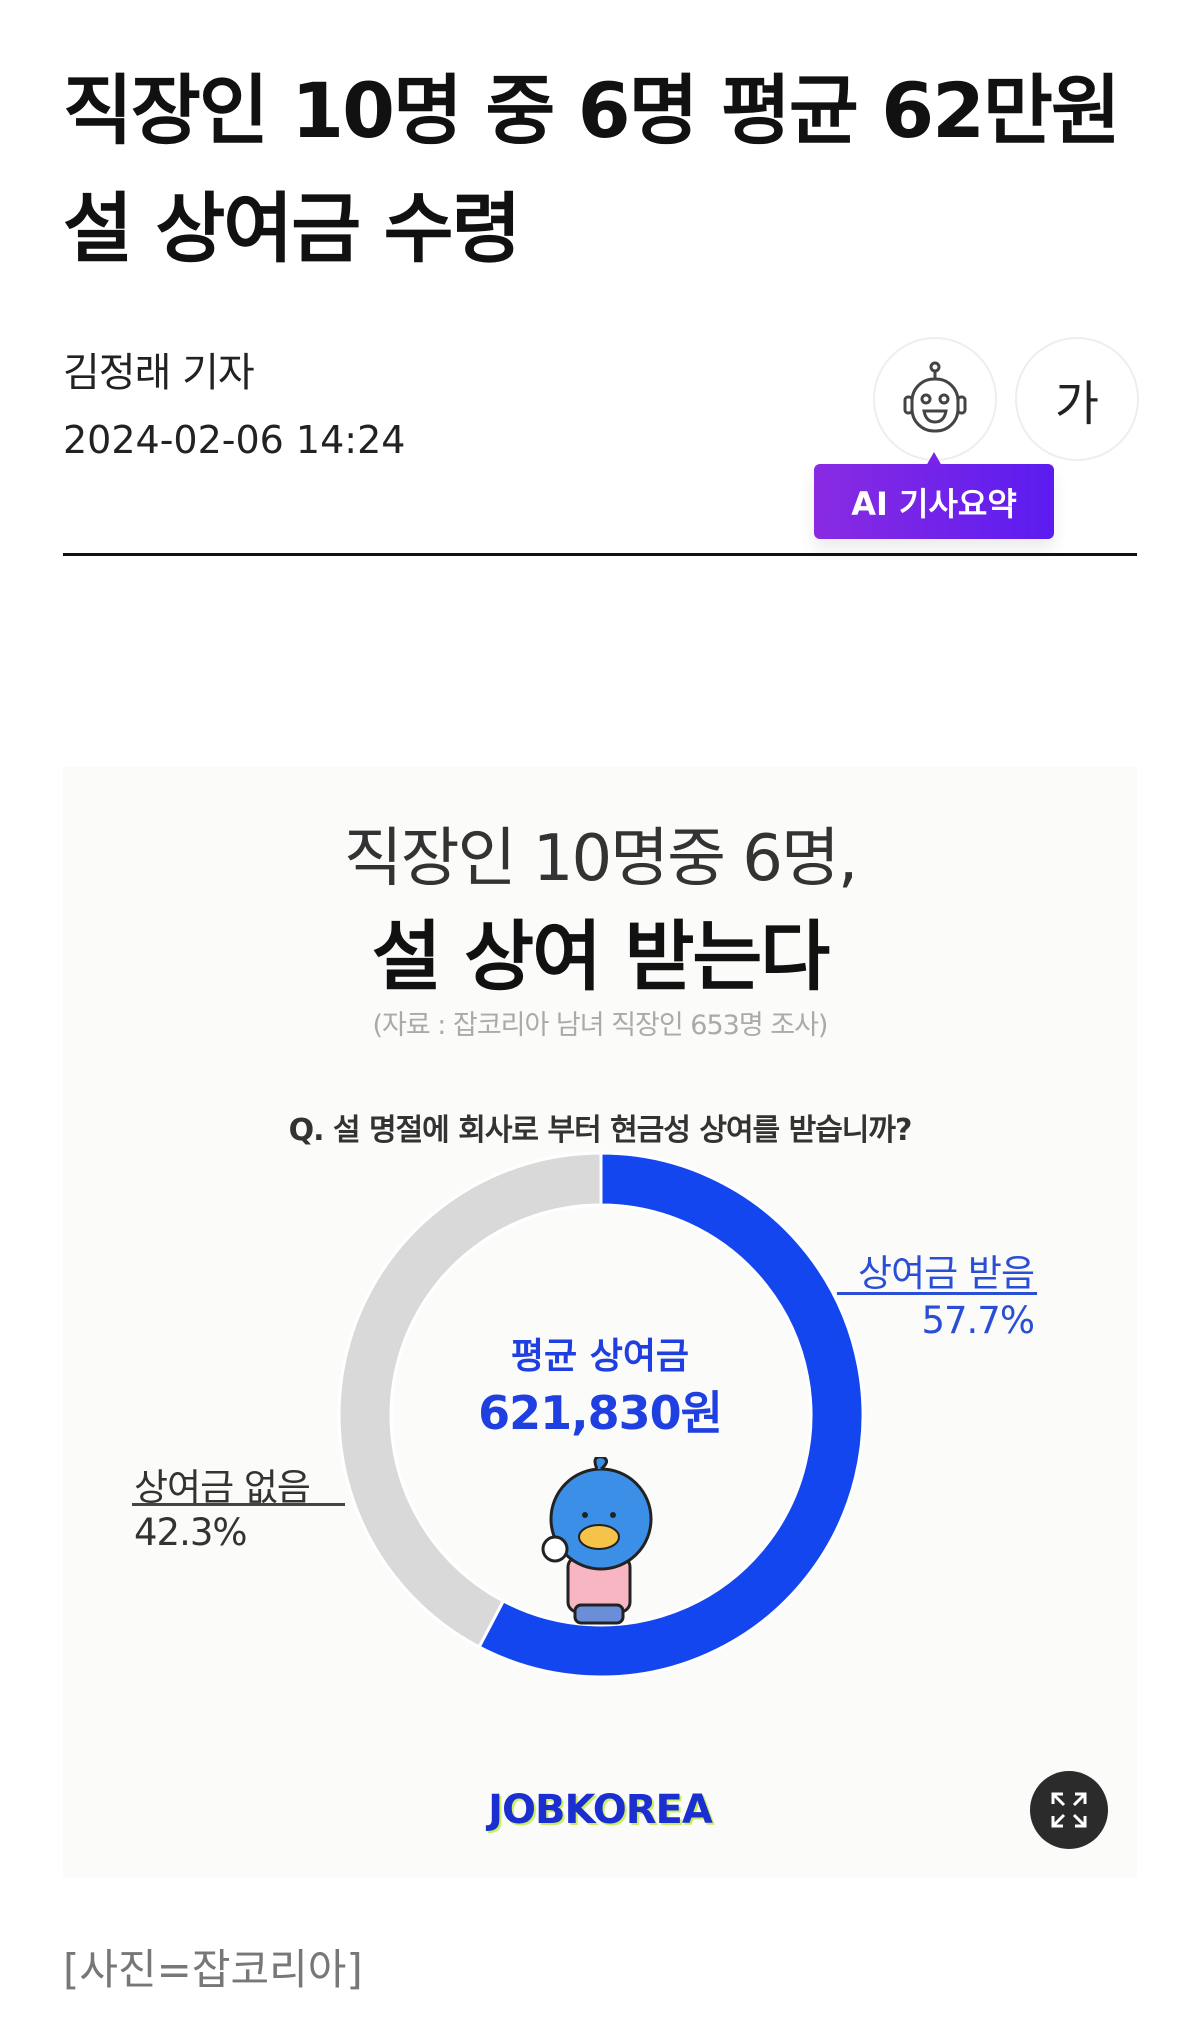 Image resolution: width=1200 pixels, height=2043 pixels. I want to click on image-caption: [사진=잡코리아], so click(213, 1969).